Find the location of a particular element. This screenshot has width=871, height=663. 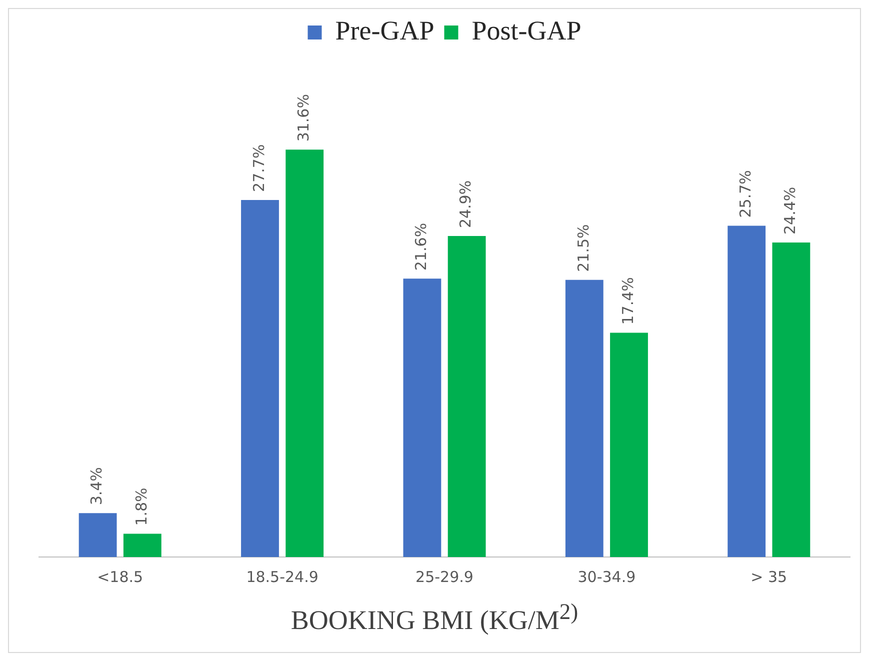

x-tick-label: > 35 is located at coordinates (769, 577).